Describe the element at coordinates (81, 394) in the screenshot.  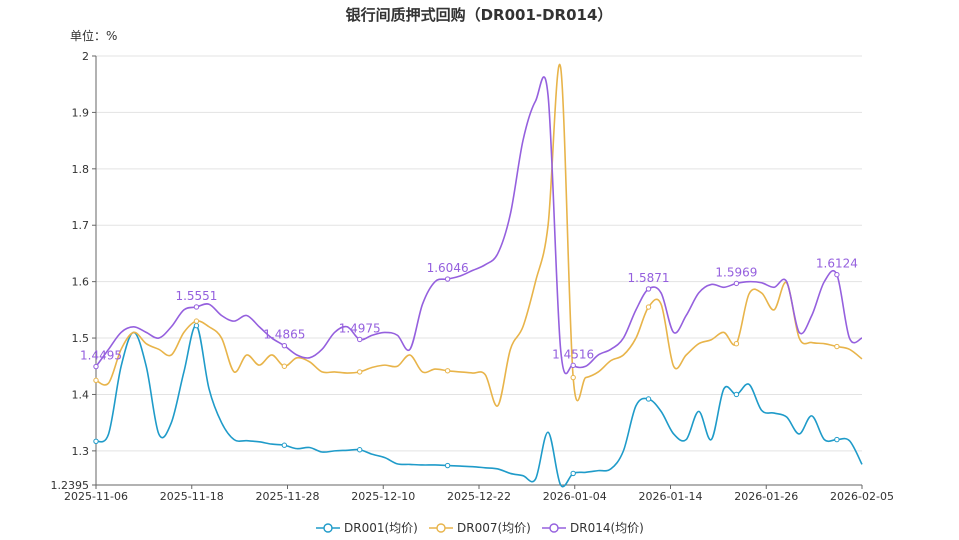
I see `y-tick-label: 1.4` at that location.